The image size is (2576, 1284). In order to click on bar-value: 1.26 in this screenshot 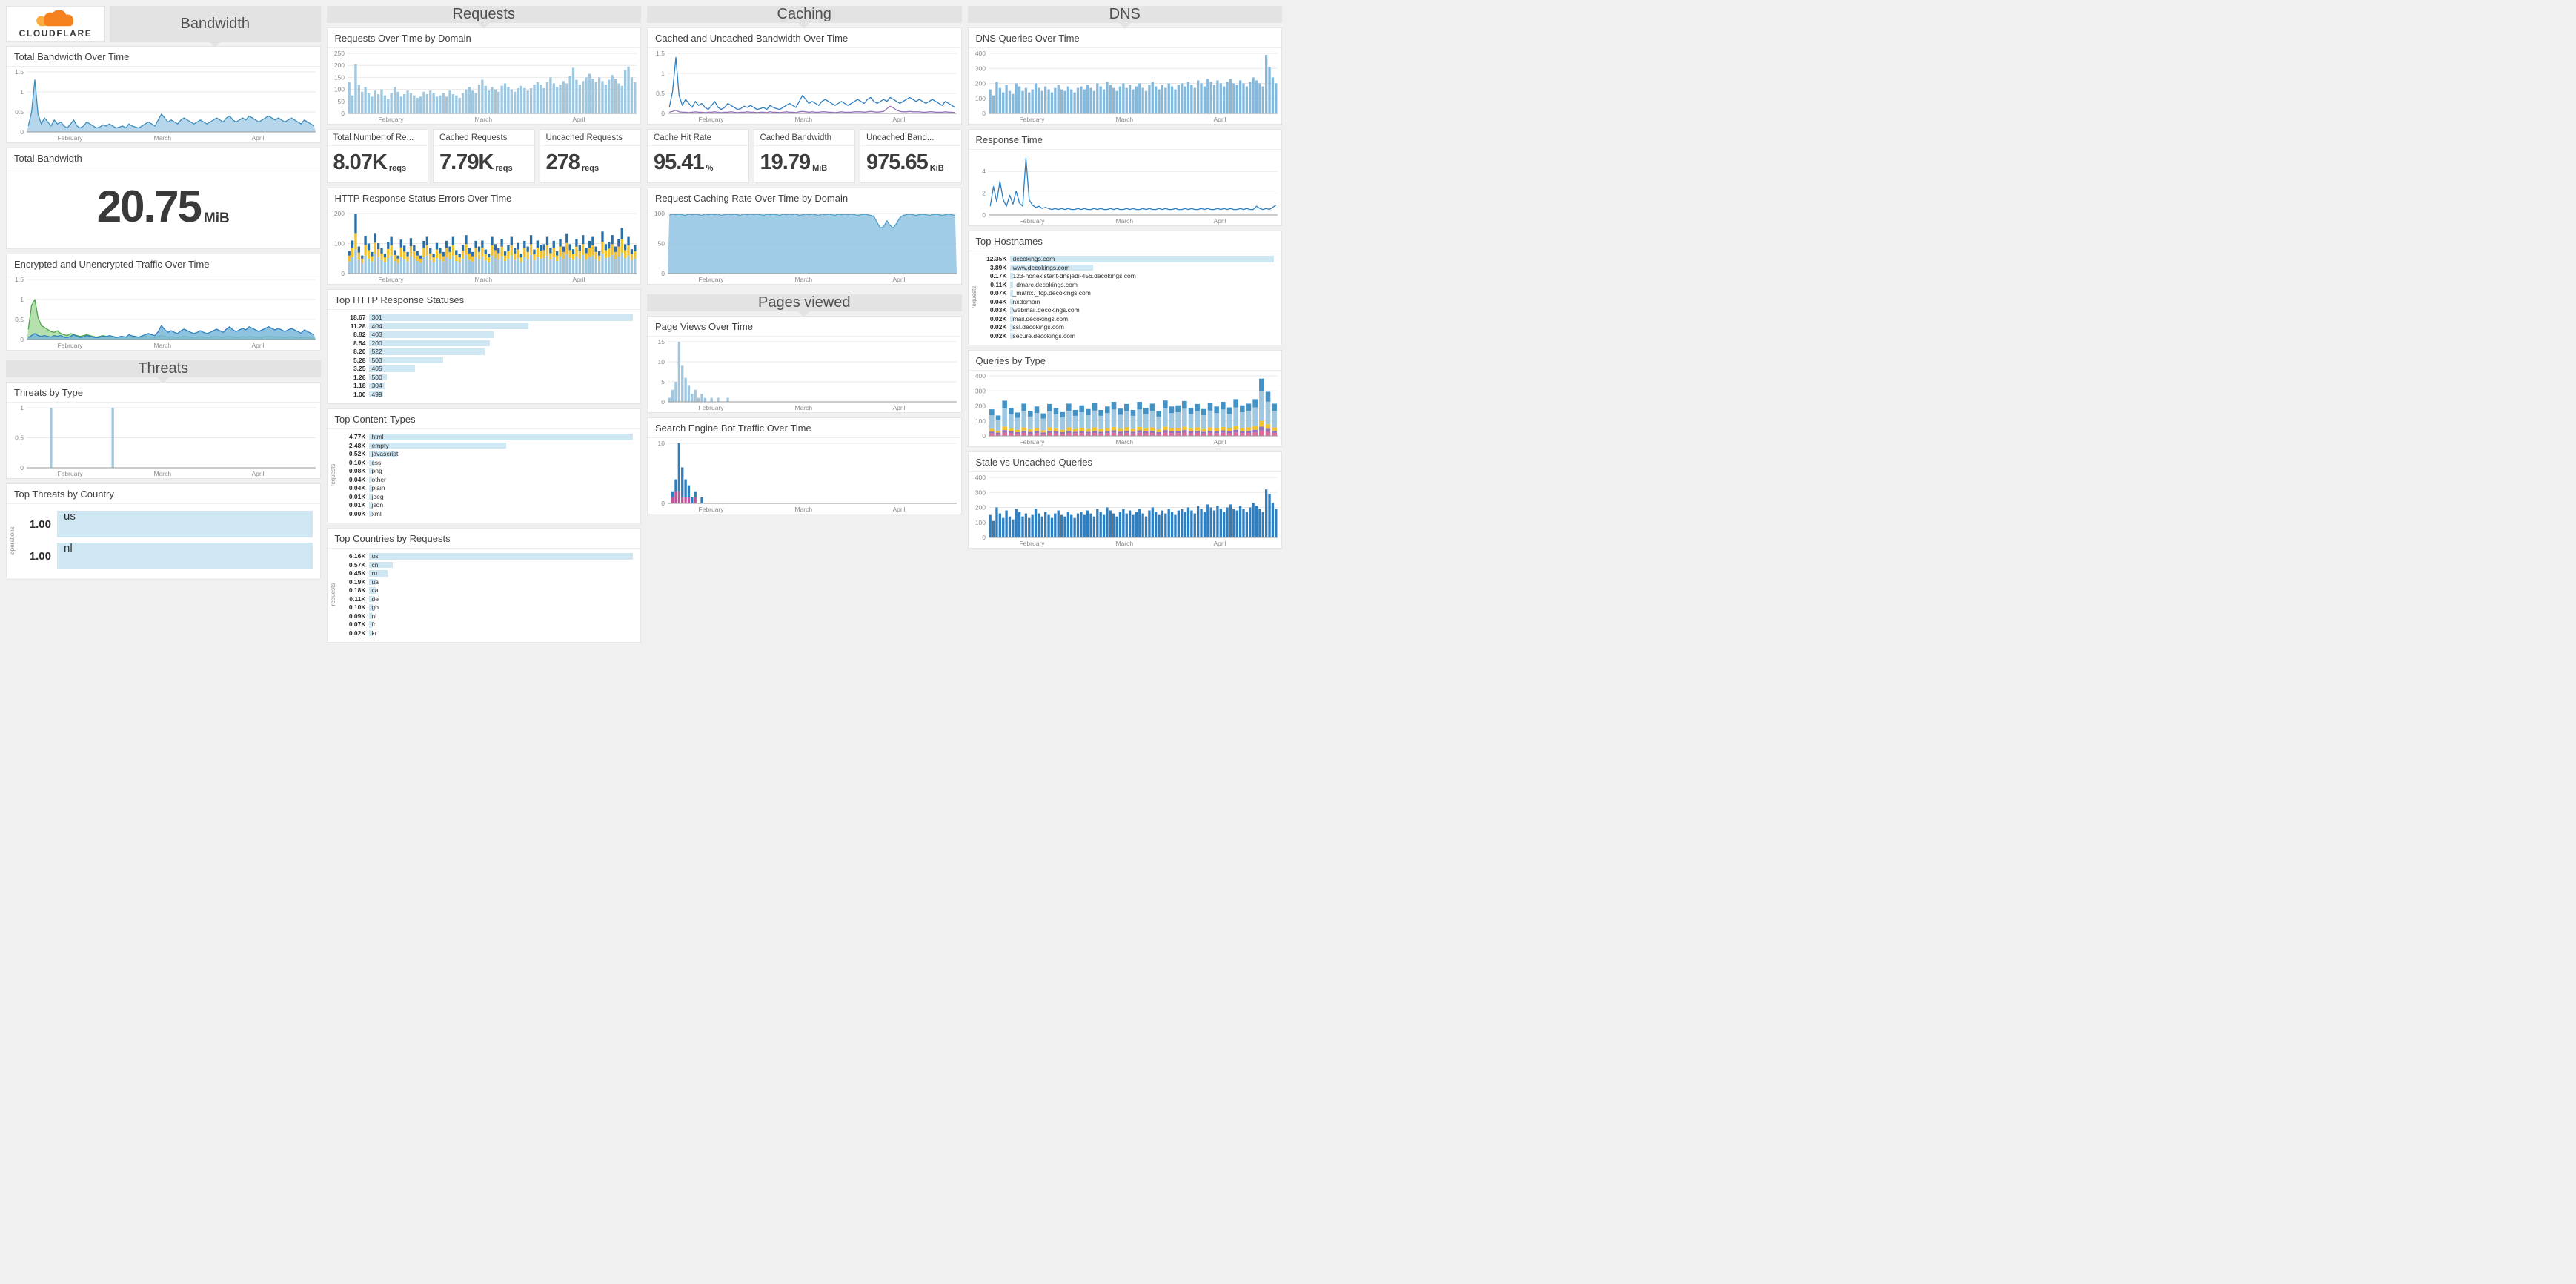, I will do `click(359, 377)`.